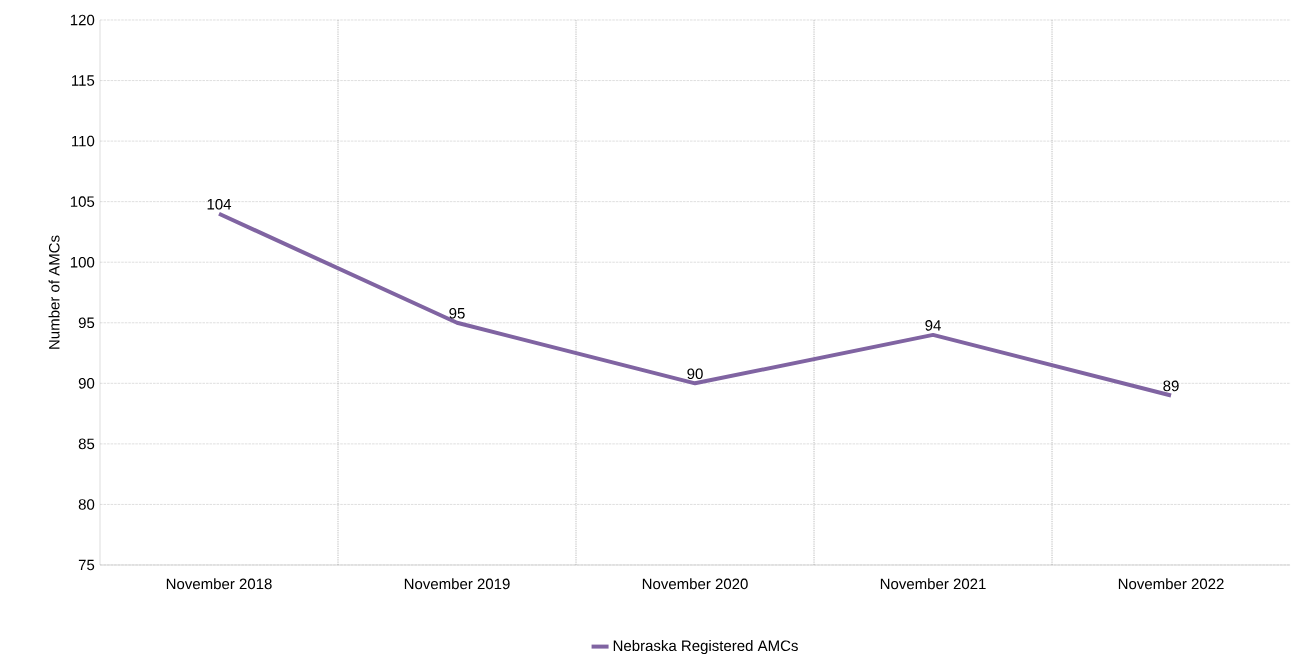  Describe the element at coordinates (82, 262) in the screenshot. I see `y-tick-label: 100` at that location.